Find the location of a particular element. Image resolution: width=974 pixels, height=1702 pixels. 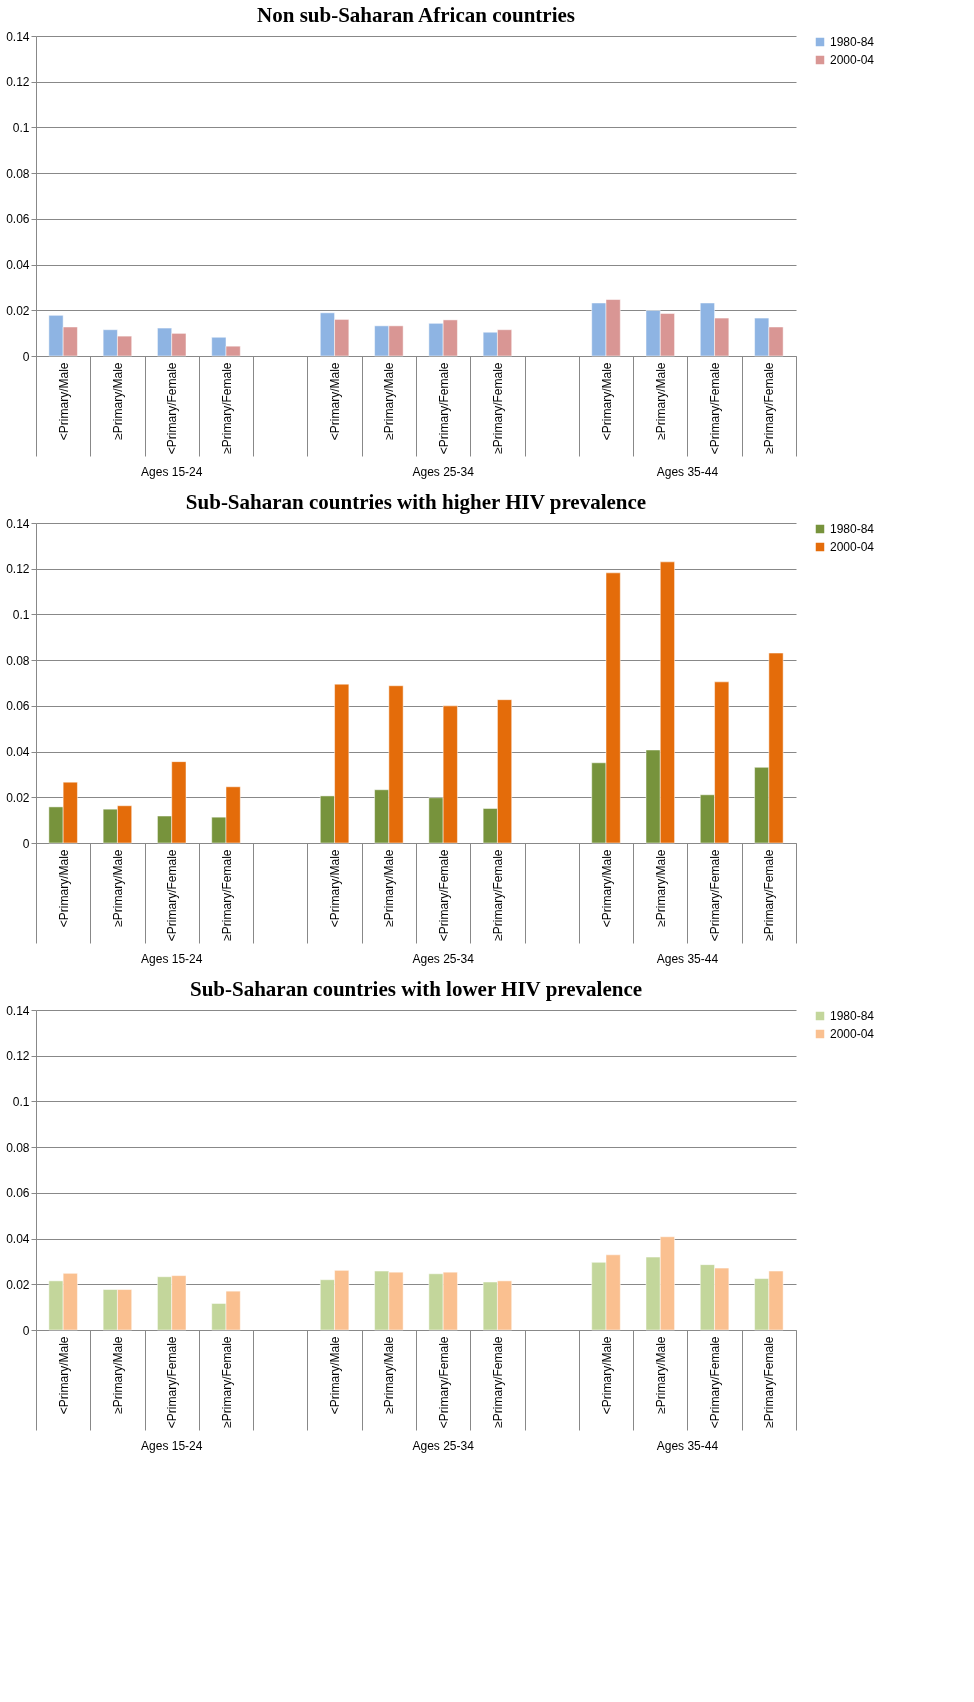

chart-title: Sub-Saharan countries with higher HIV prevalence is located at coordinates (416, 502).